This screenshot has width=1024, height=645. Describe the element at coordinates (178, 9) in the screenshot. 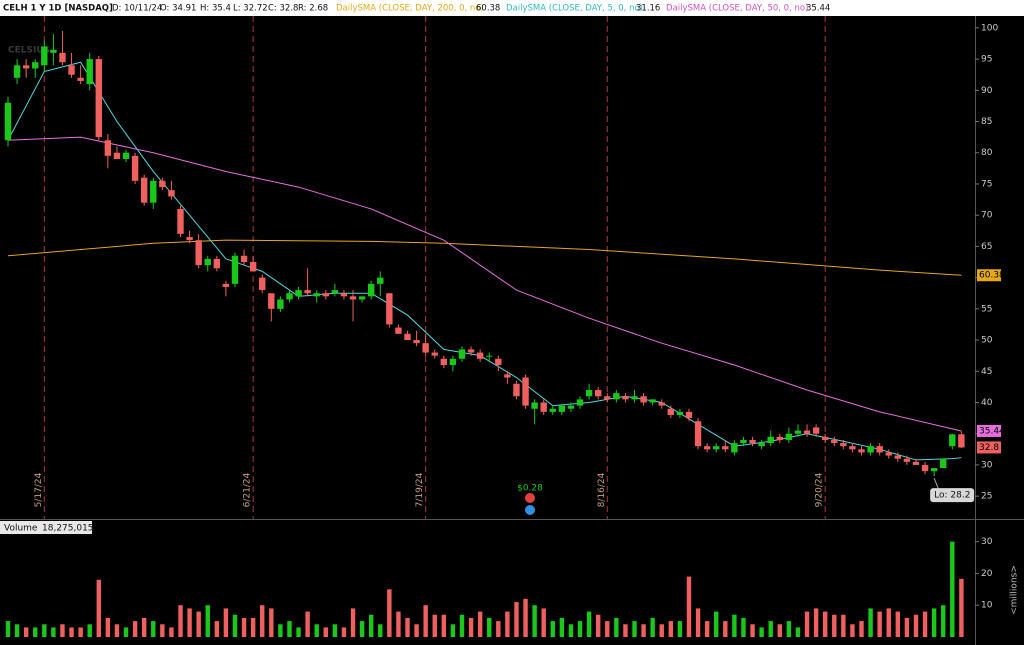

I see `open: O: 34.91` at that location.